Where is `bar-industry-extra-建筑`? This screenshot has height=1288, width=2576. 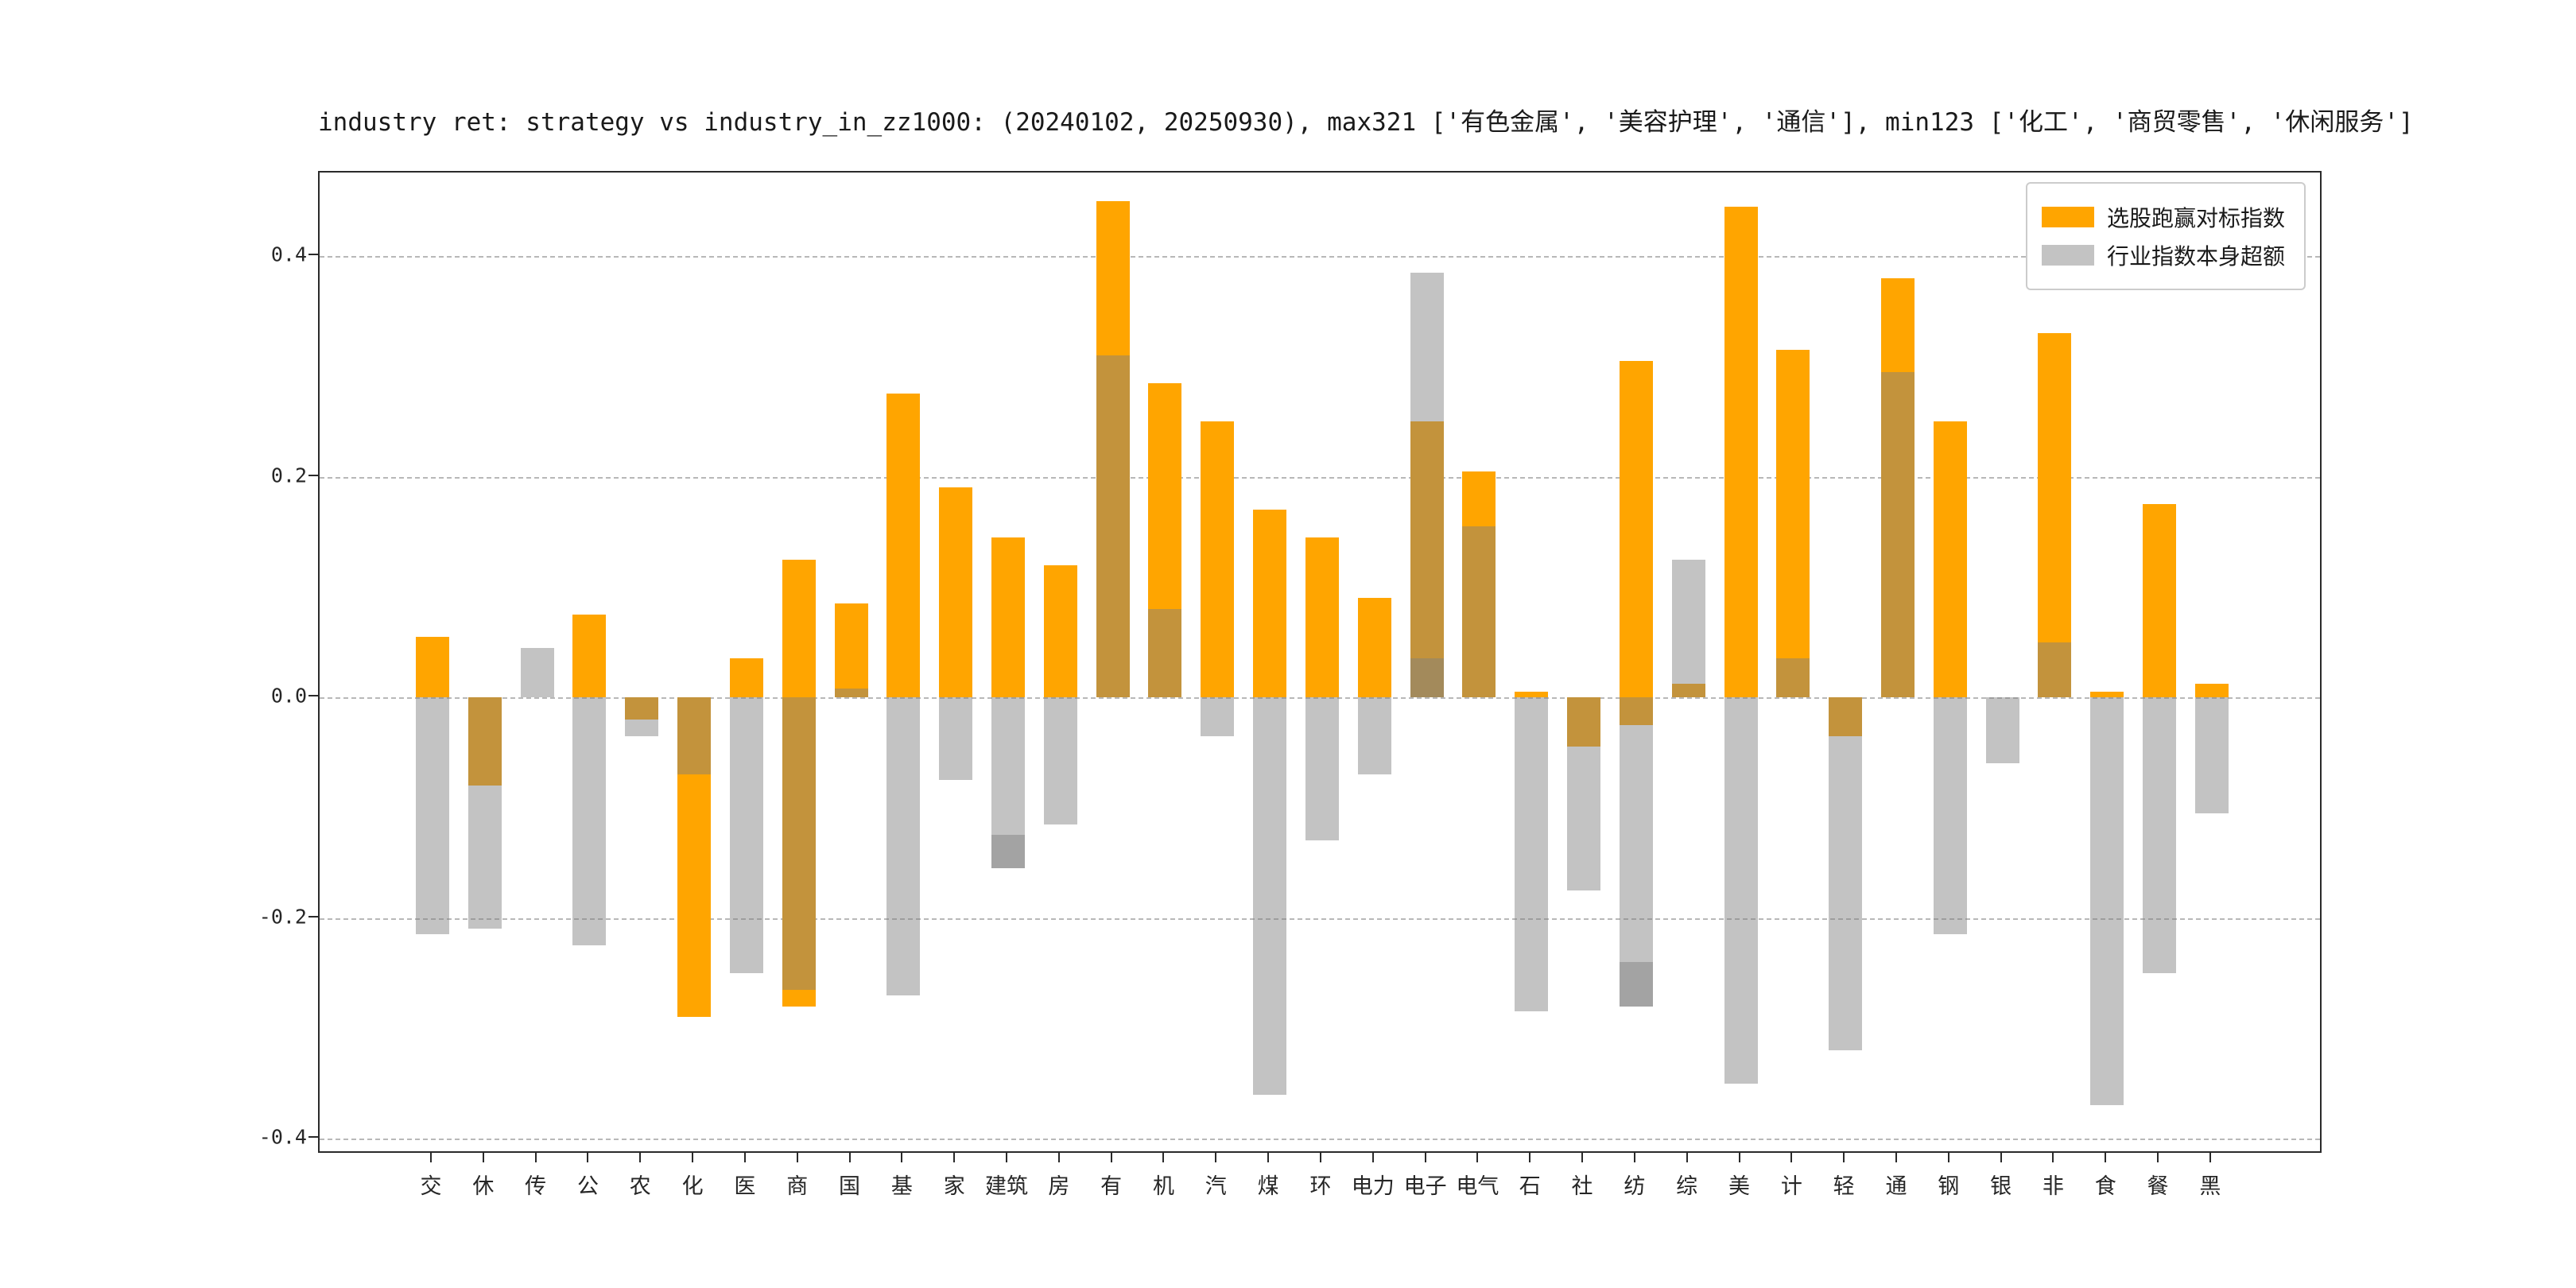
bar-industry-extra-建筑 is located at coordinates (1008, 852).